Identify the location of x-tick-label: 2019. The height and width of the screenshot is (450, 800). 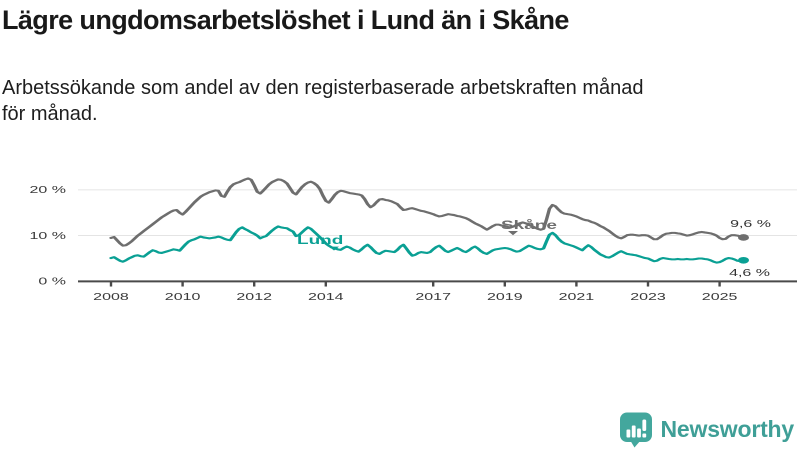
(505, 296).